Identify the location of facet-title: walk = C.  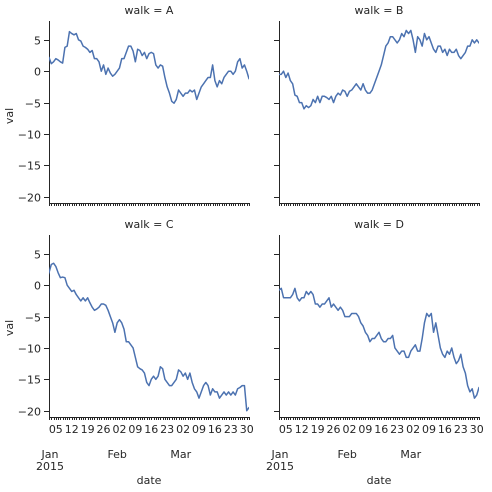
(148, 224).